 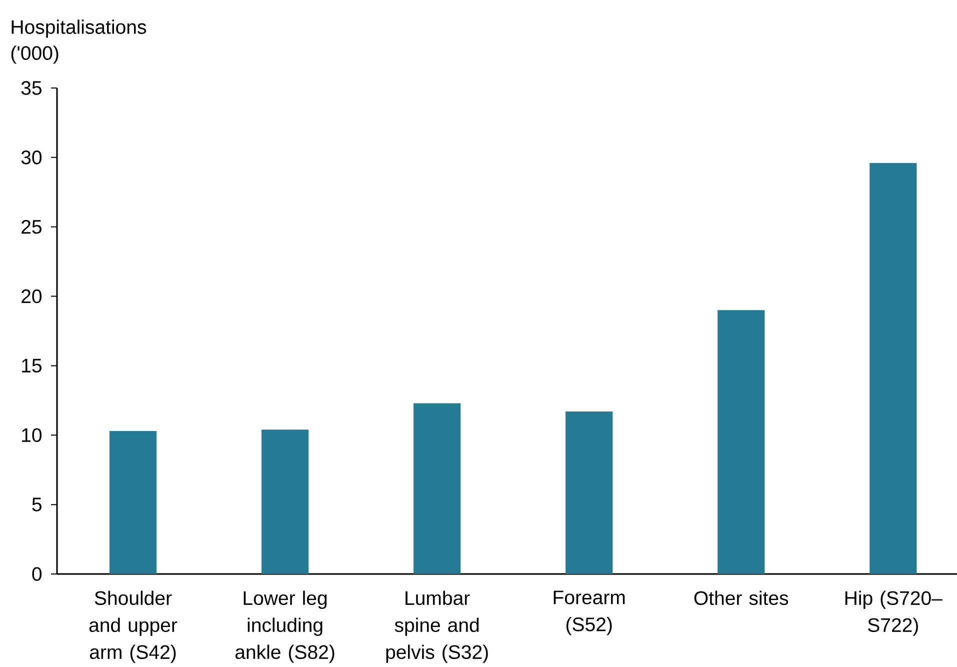 I want to click on y-tick-label: 25, so click(x=32, y=227).